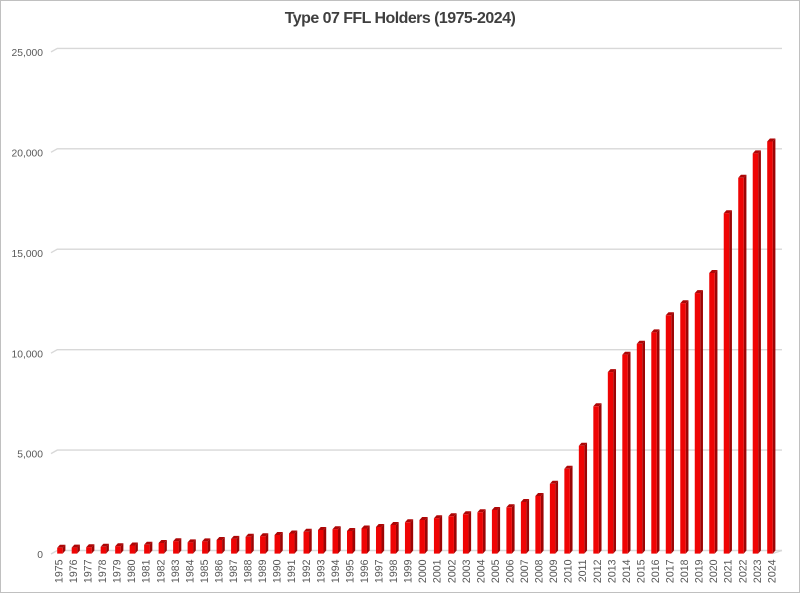  What do you see at coordinates (671, 571) in the screenshot?
I see `svg-text: 2017` at bounding box center [671, 571].